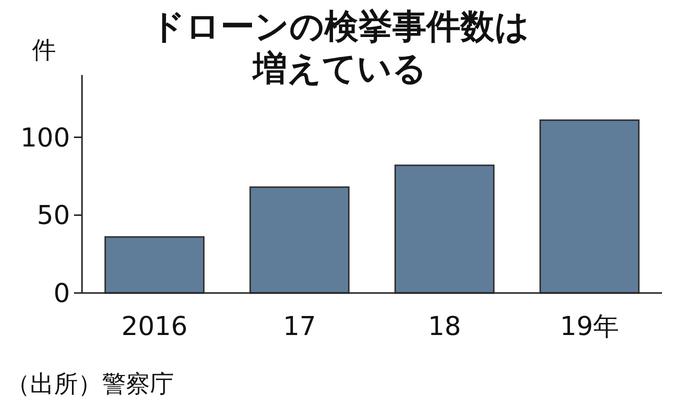 The image size is (680, 417). What do you see at coordinates (154, 327) in the screenshot?
I see `x-tick-label: 2016` at bounding box center [154, 327].